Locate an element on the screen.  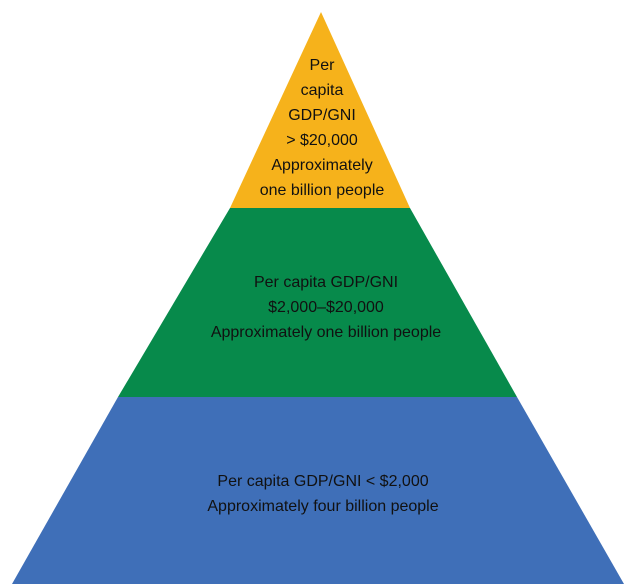
middle-tier-line-2: $2,000–$20,000 is located at coordinates (326, 307).